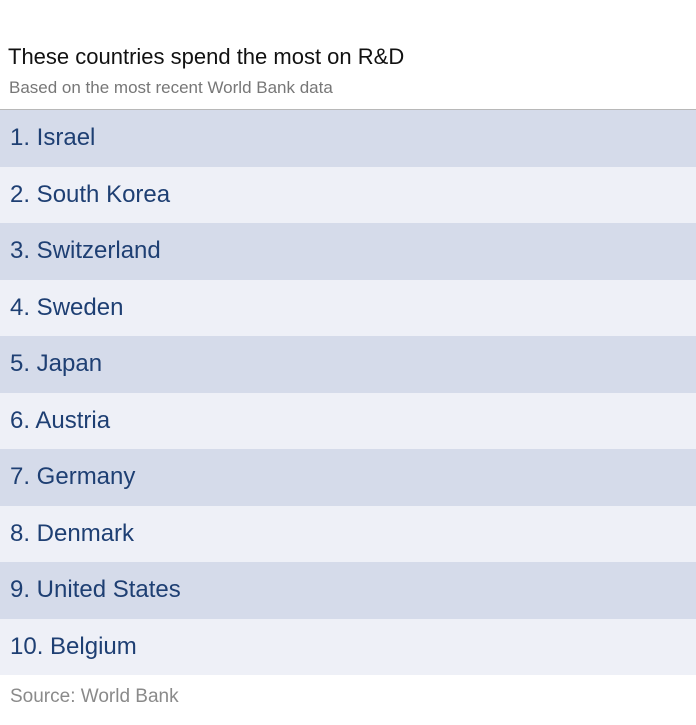 The height and width of the screenshot is (725, 696). What do you see at coordinates (67, 307) in the screenshot?
I see `country-rank-label: 4. Sweden` at bounding box center [67, 307].